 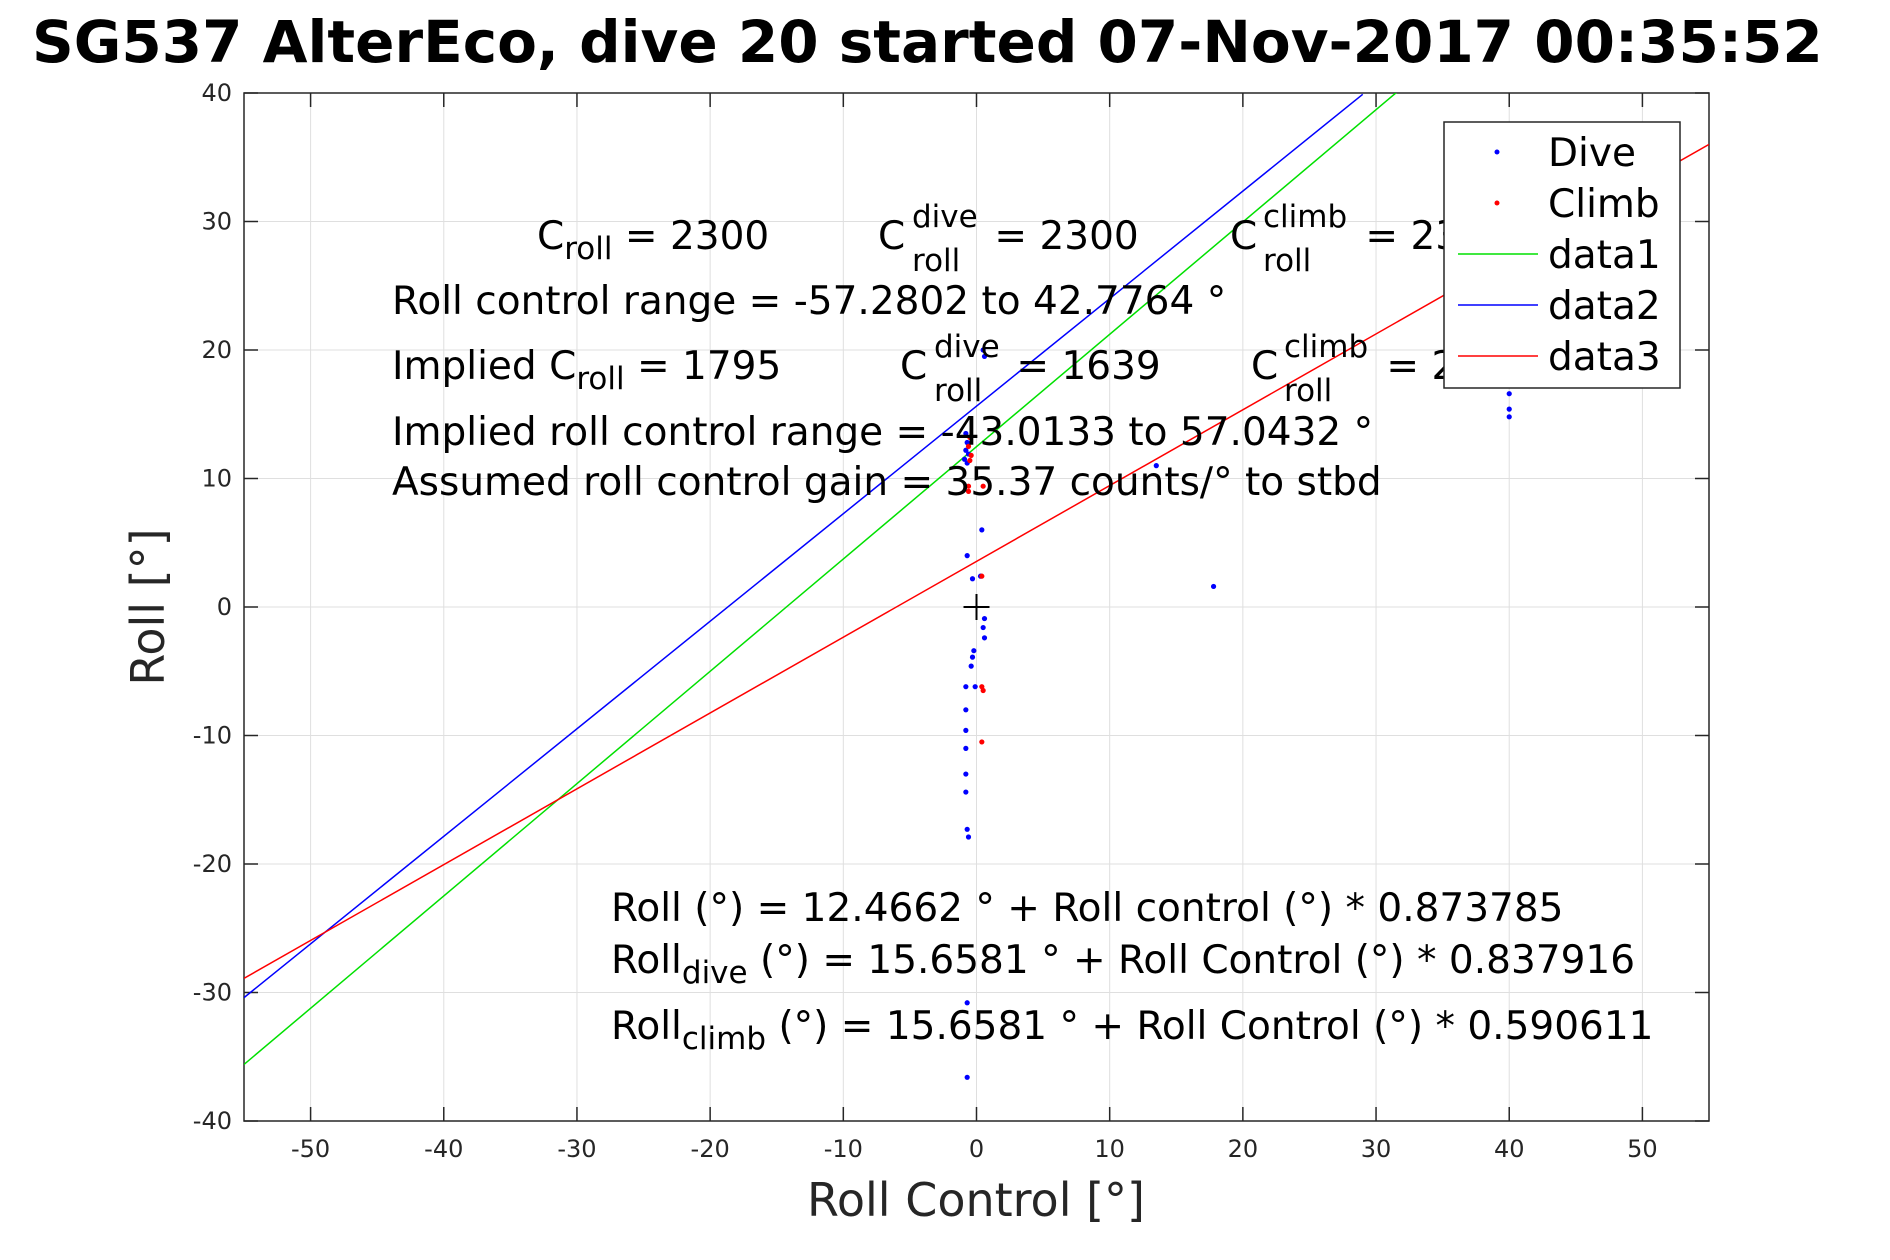 What do you see at coordinates (1509, 1149) in the screenshot?
I see `x-tick-label: 40` at bounding box center [1509, 1149].